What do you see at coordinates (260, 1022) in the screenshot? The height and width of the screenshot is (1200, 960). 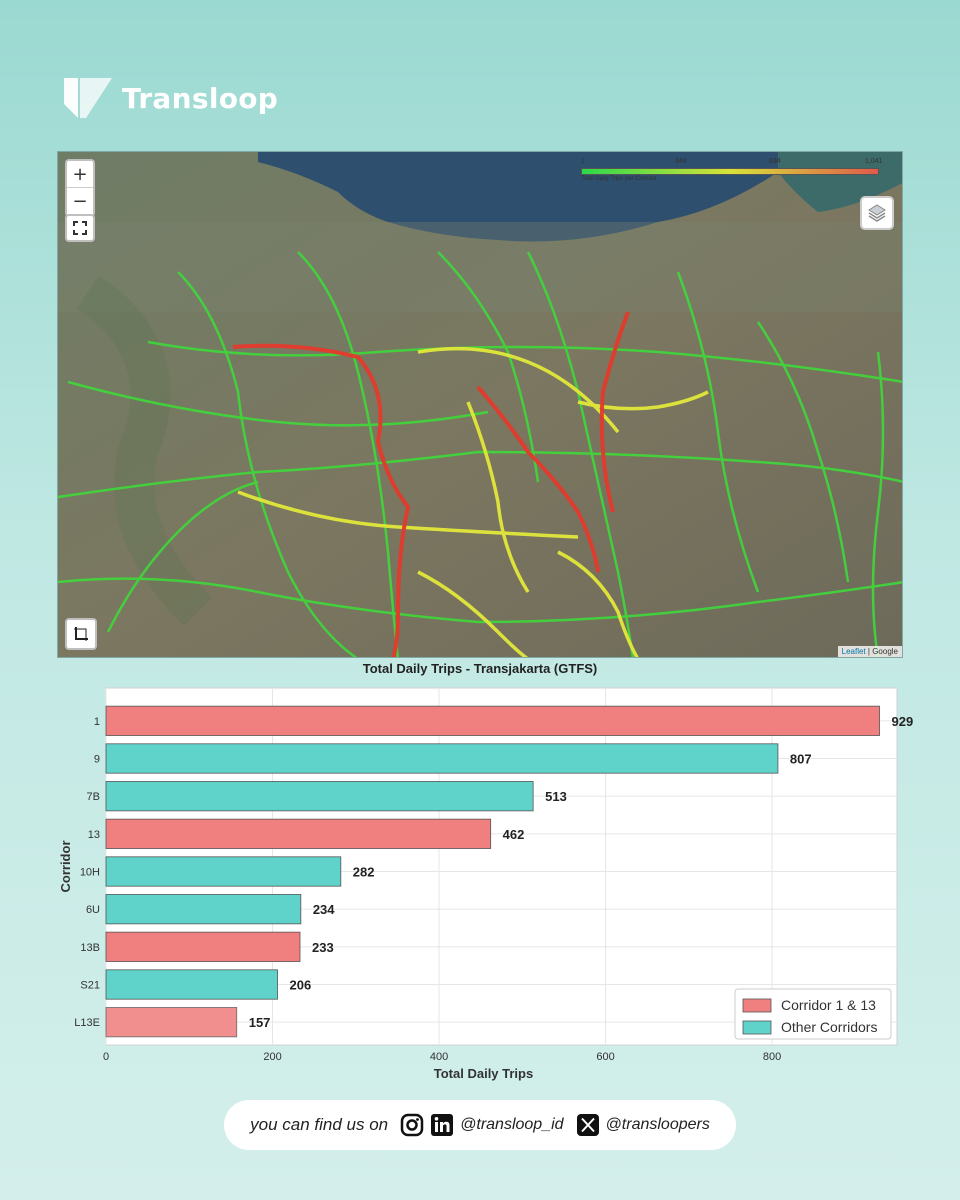 I see `data-label: 157` at bounding box center [260, 1022].